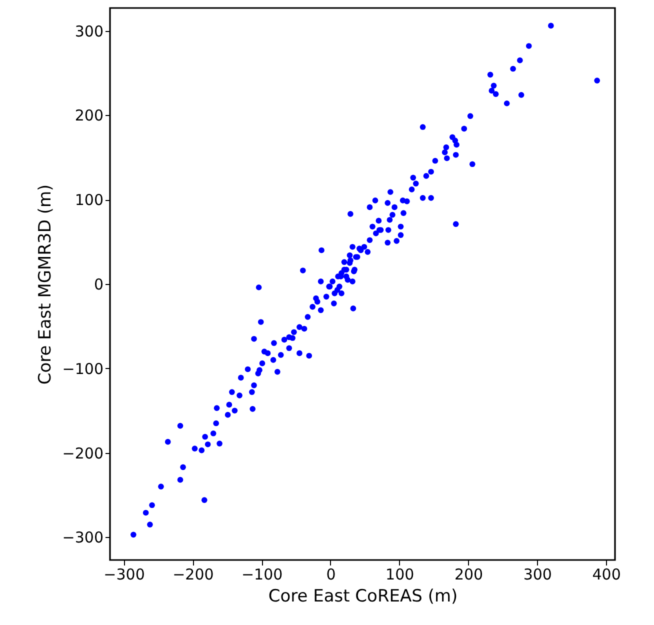 Image resolution: width=654 pixels, height=625 pixels. I want to click on x-tick-label: 400, so click(606, 575).